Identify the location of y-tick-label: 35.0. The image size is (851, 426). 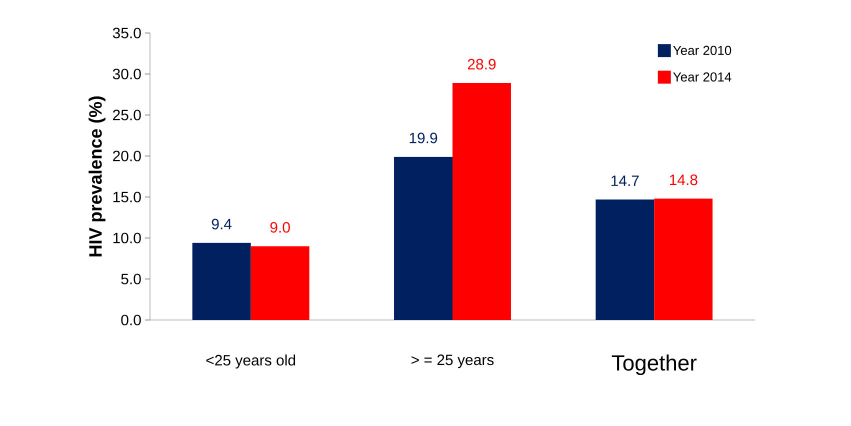
(126, 33).